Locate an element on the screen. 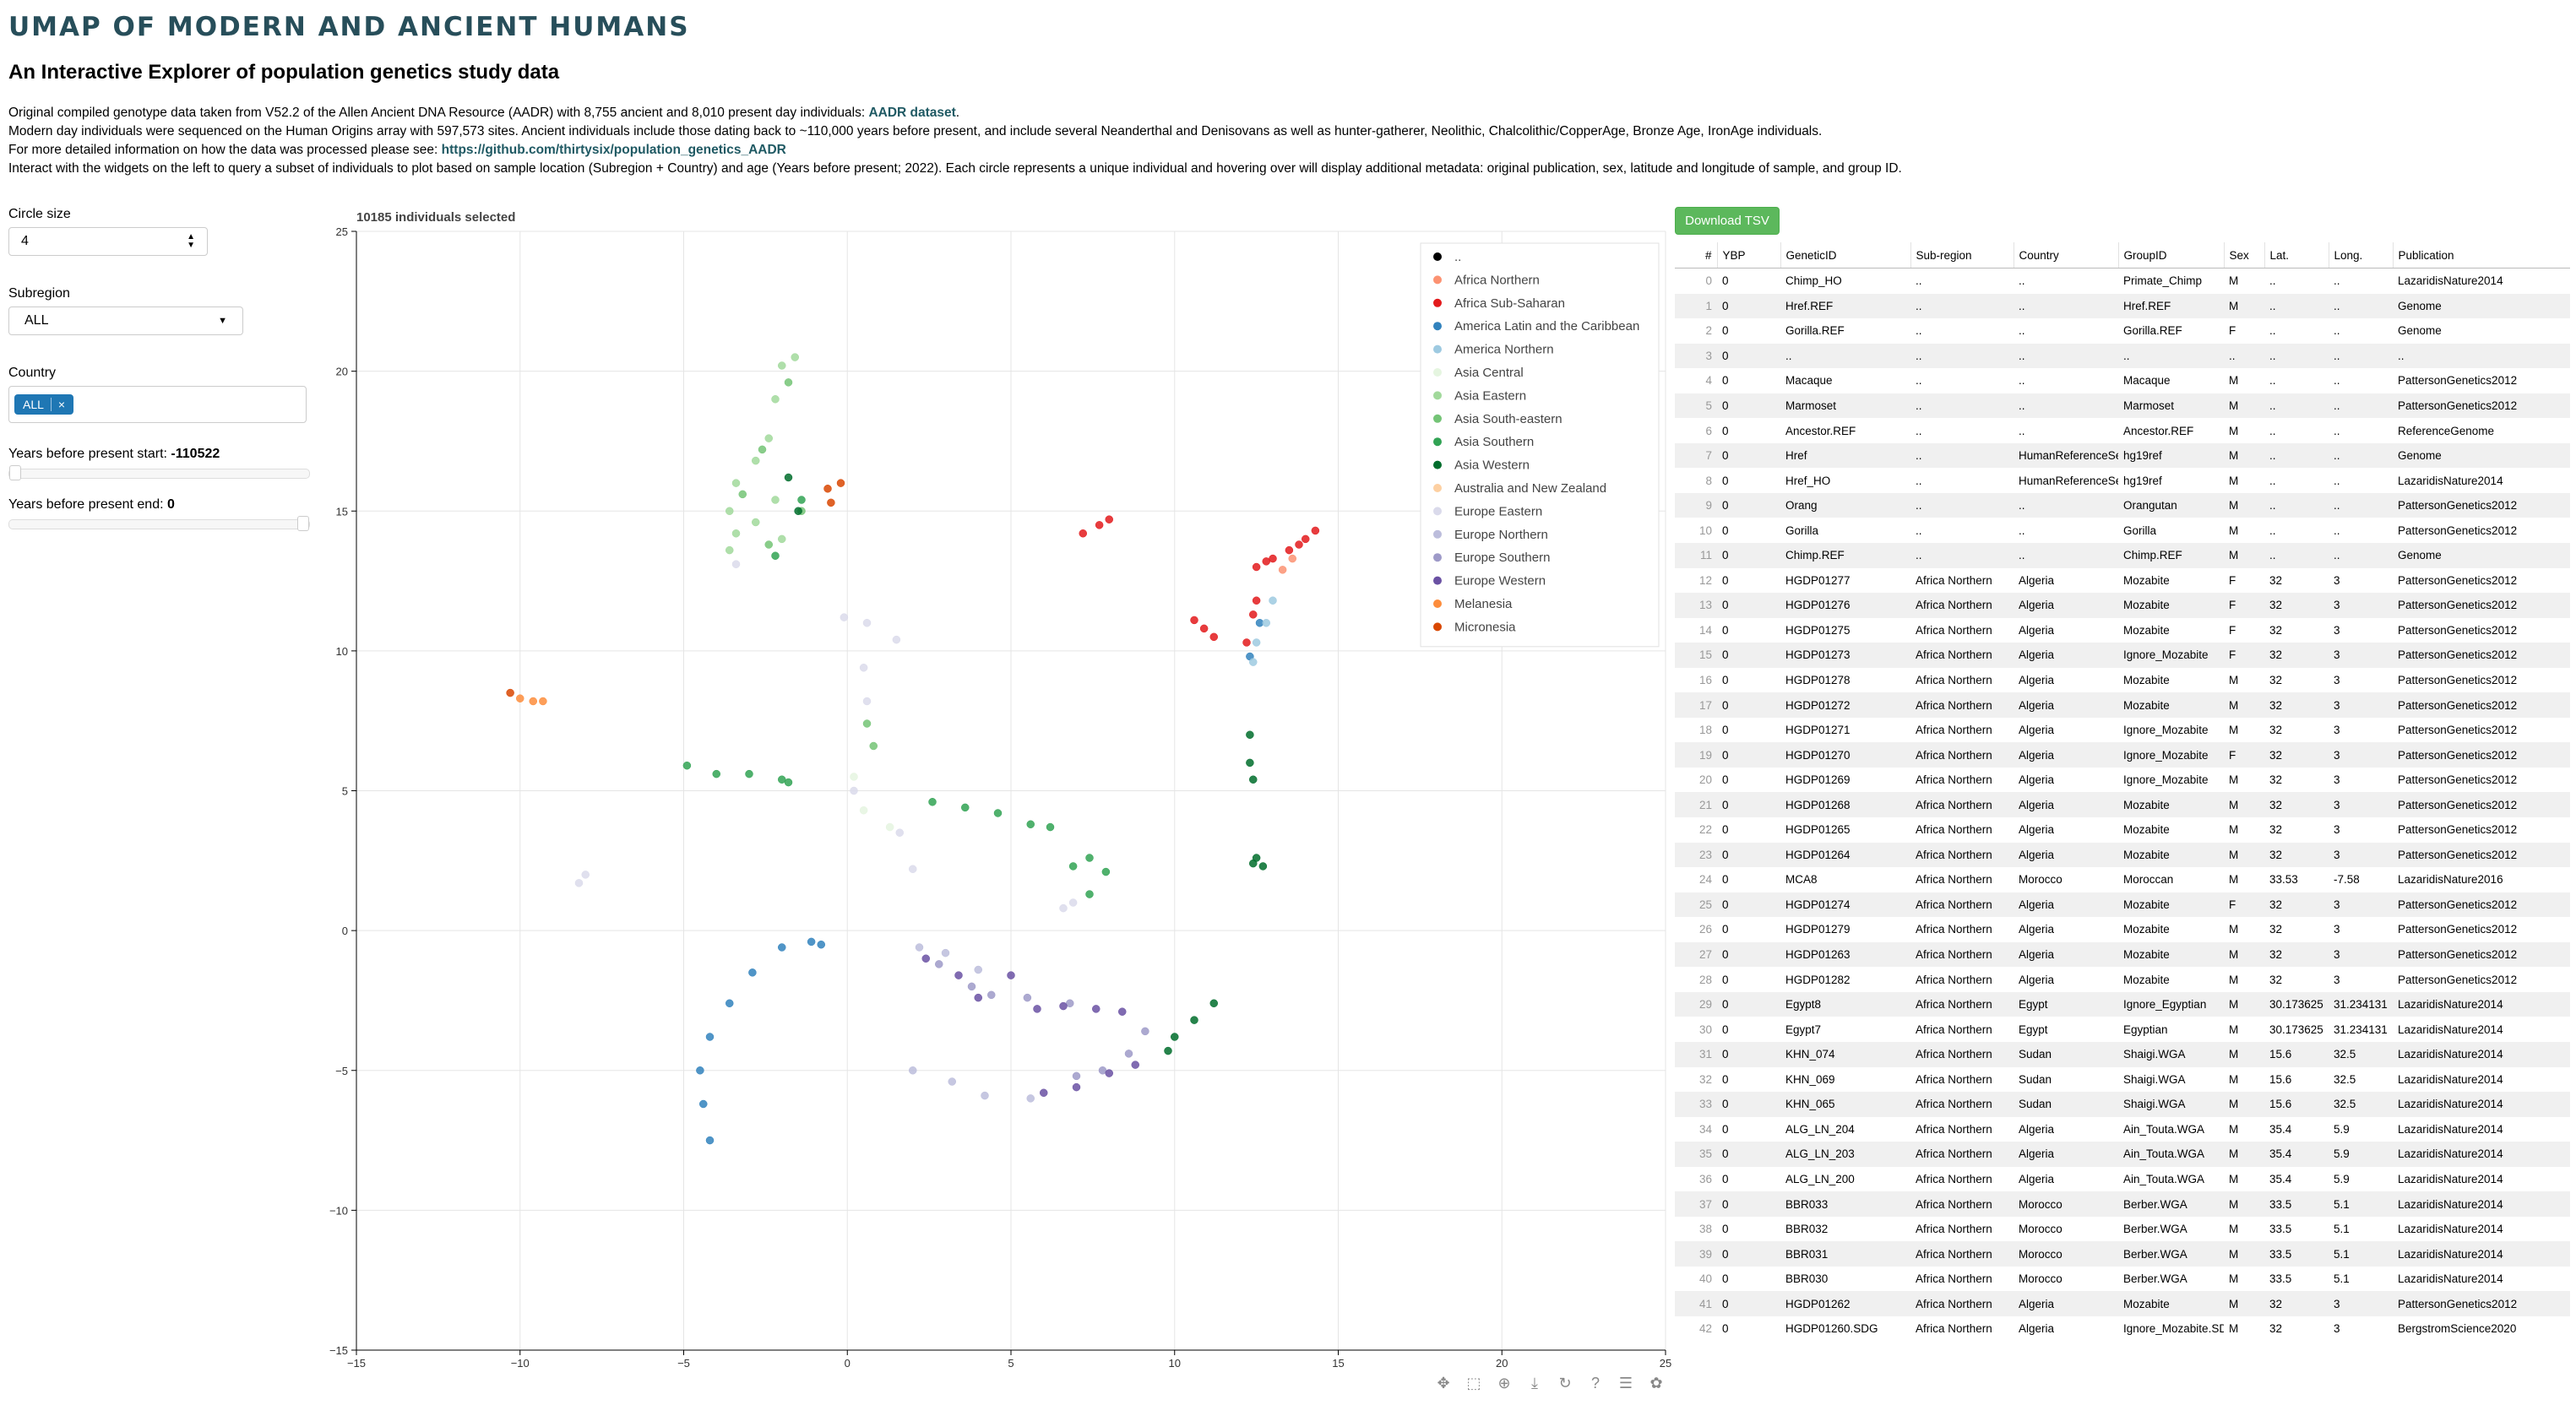 This screenshot has width=2576, height=1405. close-icon: × is located at coordinates (57, 404).